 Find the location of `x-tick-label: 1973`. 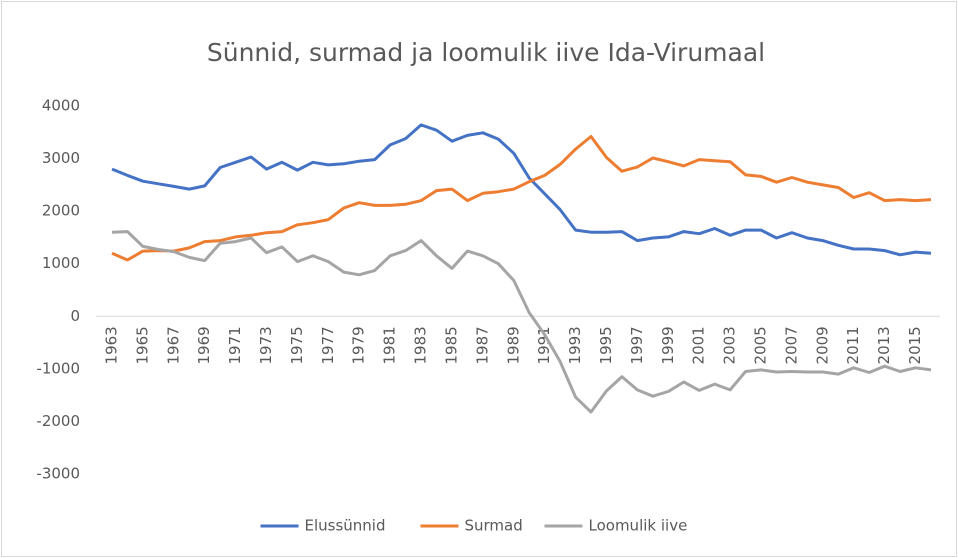

x-tick-label: 1973 is located at coordinates (266, 345).